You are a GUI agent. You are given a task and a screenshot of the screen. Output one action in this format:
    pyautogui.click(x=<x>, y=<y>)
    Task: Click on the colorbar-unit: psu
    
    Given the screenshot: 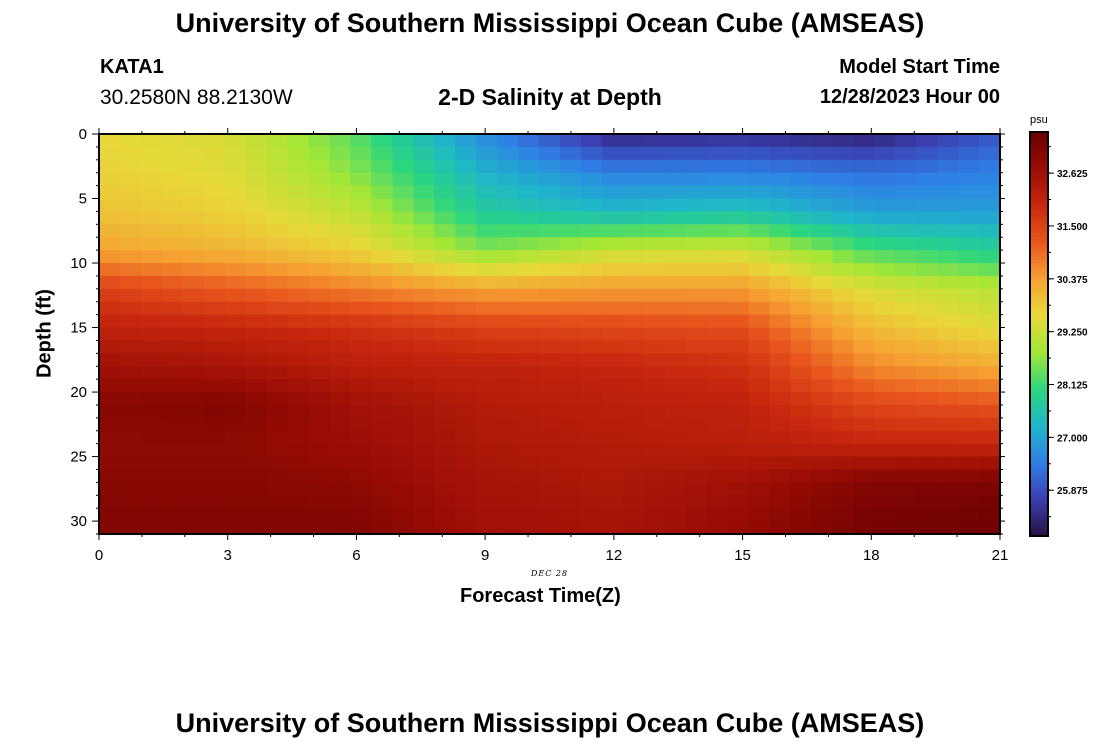 What is the action you would take?
    pyautogui.click(x=1039, y=120)
    